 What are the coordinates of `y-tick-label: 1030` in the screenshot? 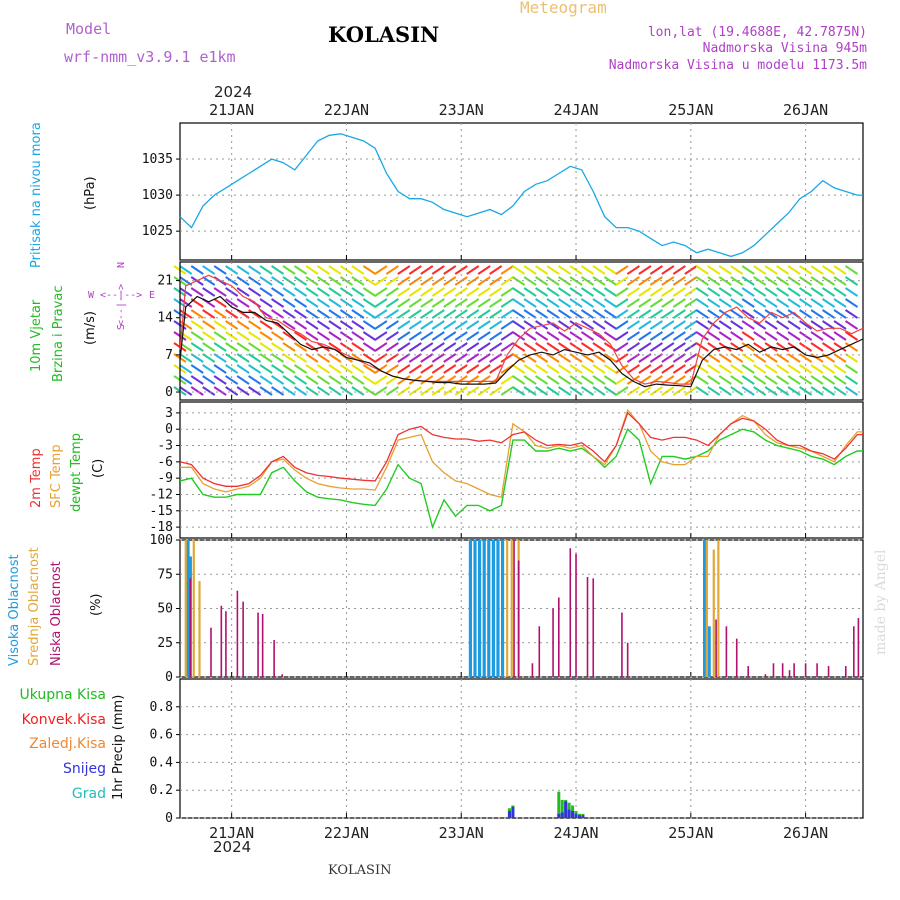 It's located at (157, 195).